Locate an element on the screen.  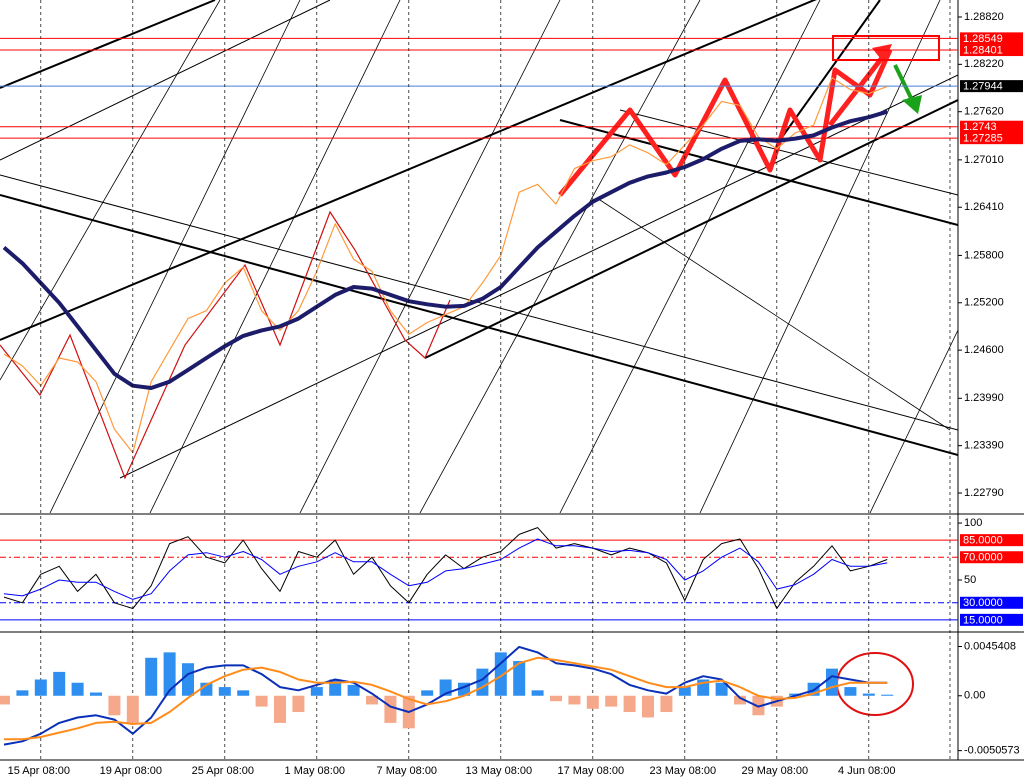
x-tick-label: 19 Apr 08:00 is located at coordinates (131, 771).